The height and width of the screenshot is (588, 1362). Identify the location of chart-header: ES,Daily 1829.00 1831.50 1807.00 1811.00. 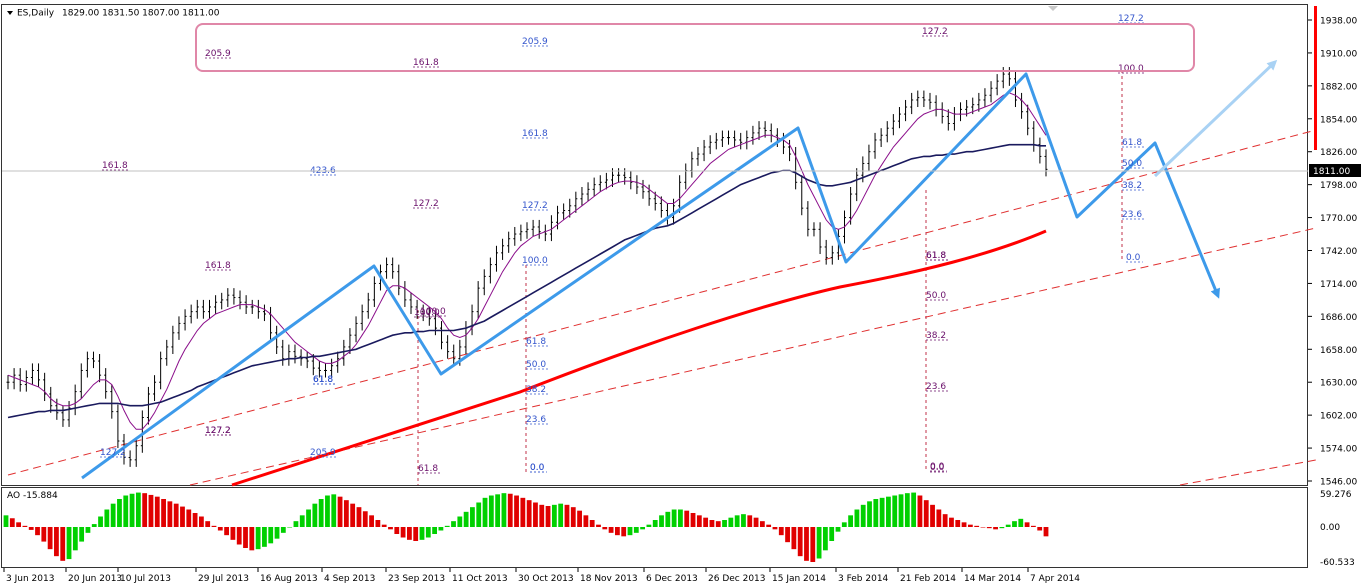
(113, 14).